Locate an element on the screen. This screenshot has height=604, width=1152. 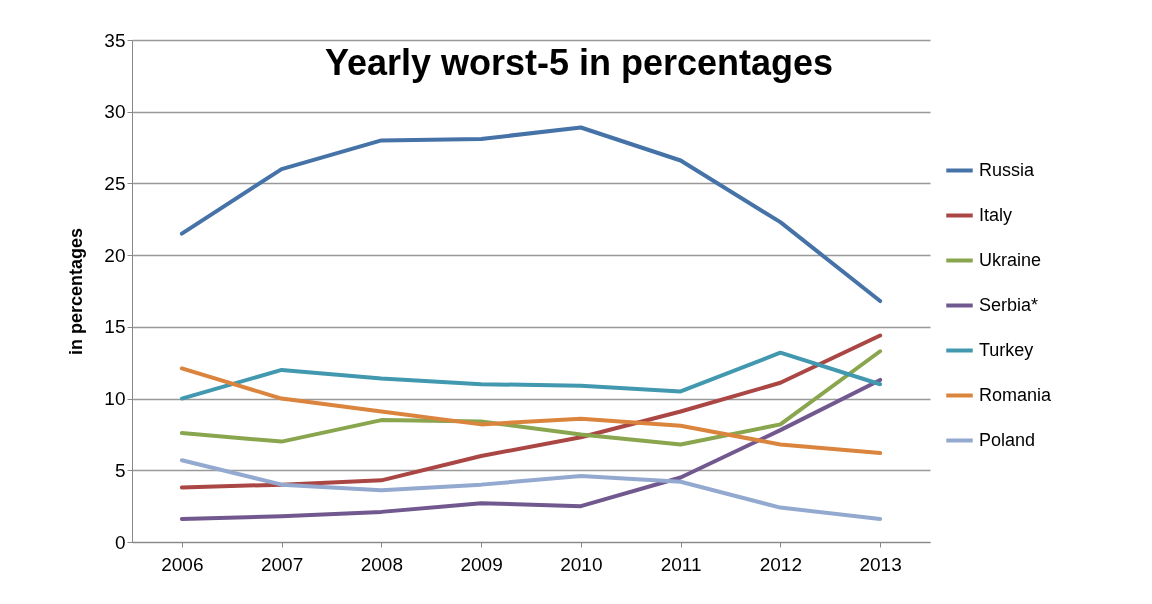
x-tick-label: 2006 is located at coordinates (182, 564).